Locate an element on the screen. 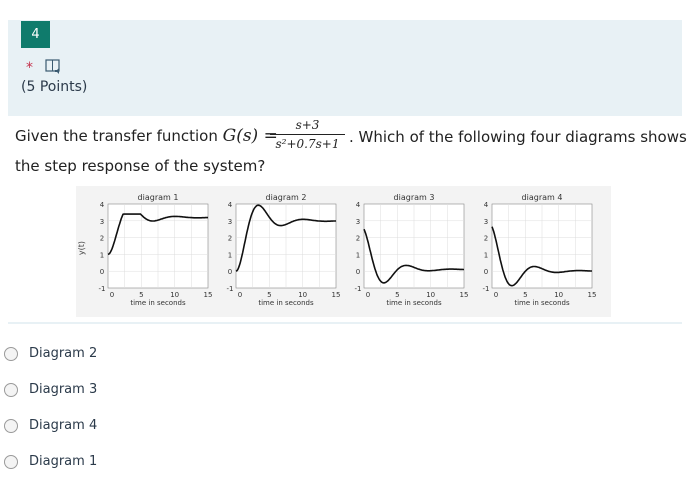  choice-label: Diagram 2 is located at coordinates (63, 353).